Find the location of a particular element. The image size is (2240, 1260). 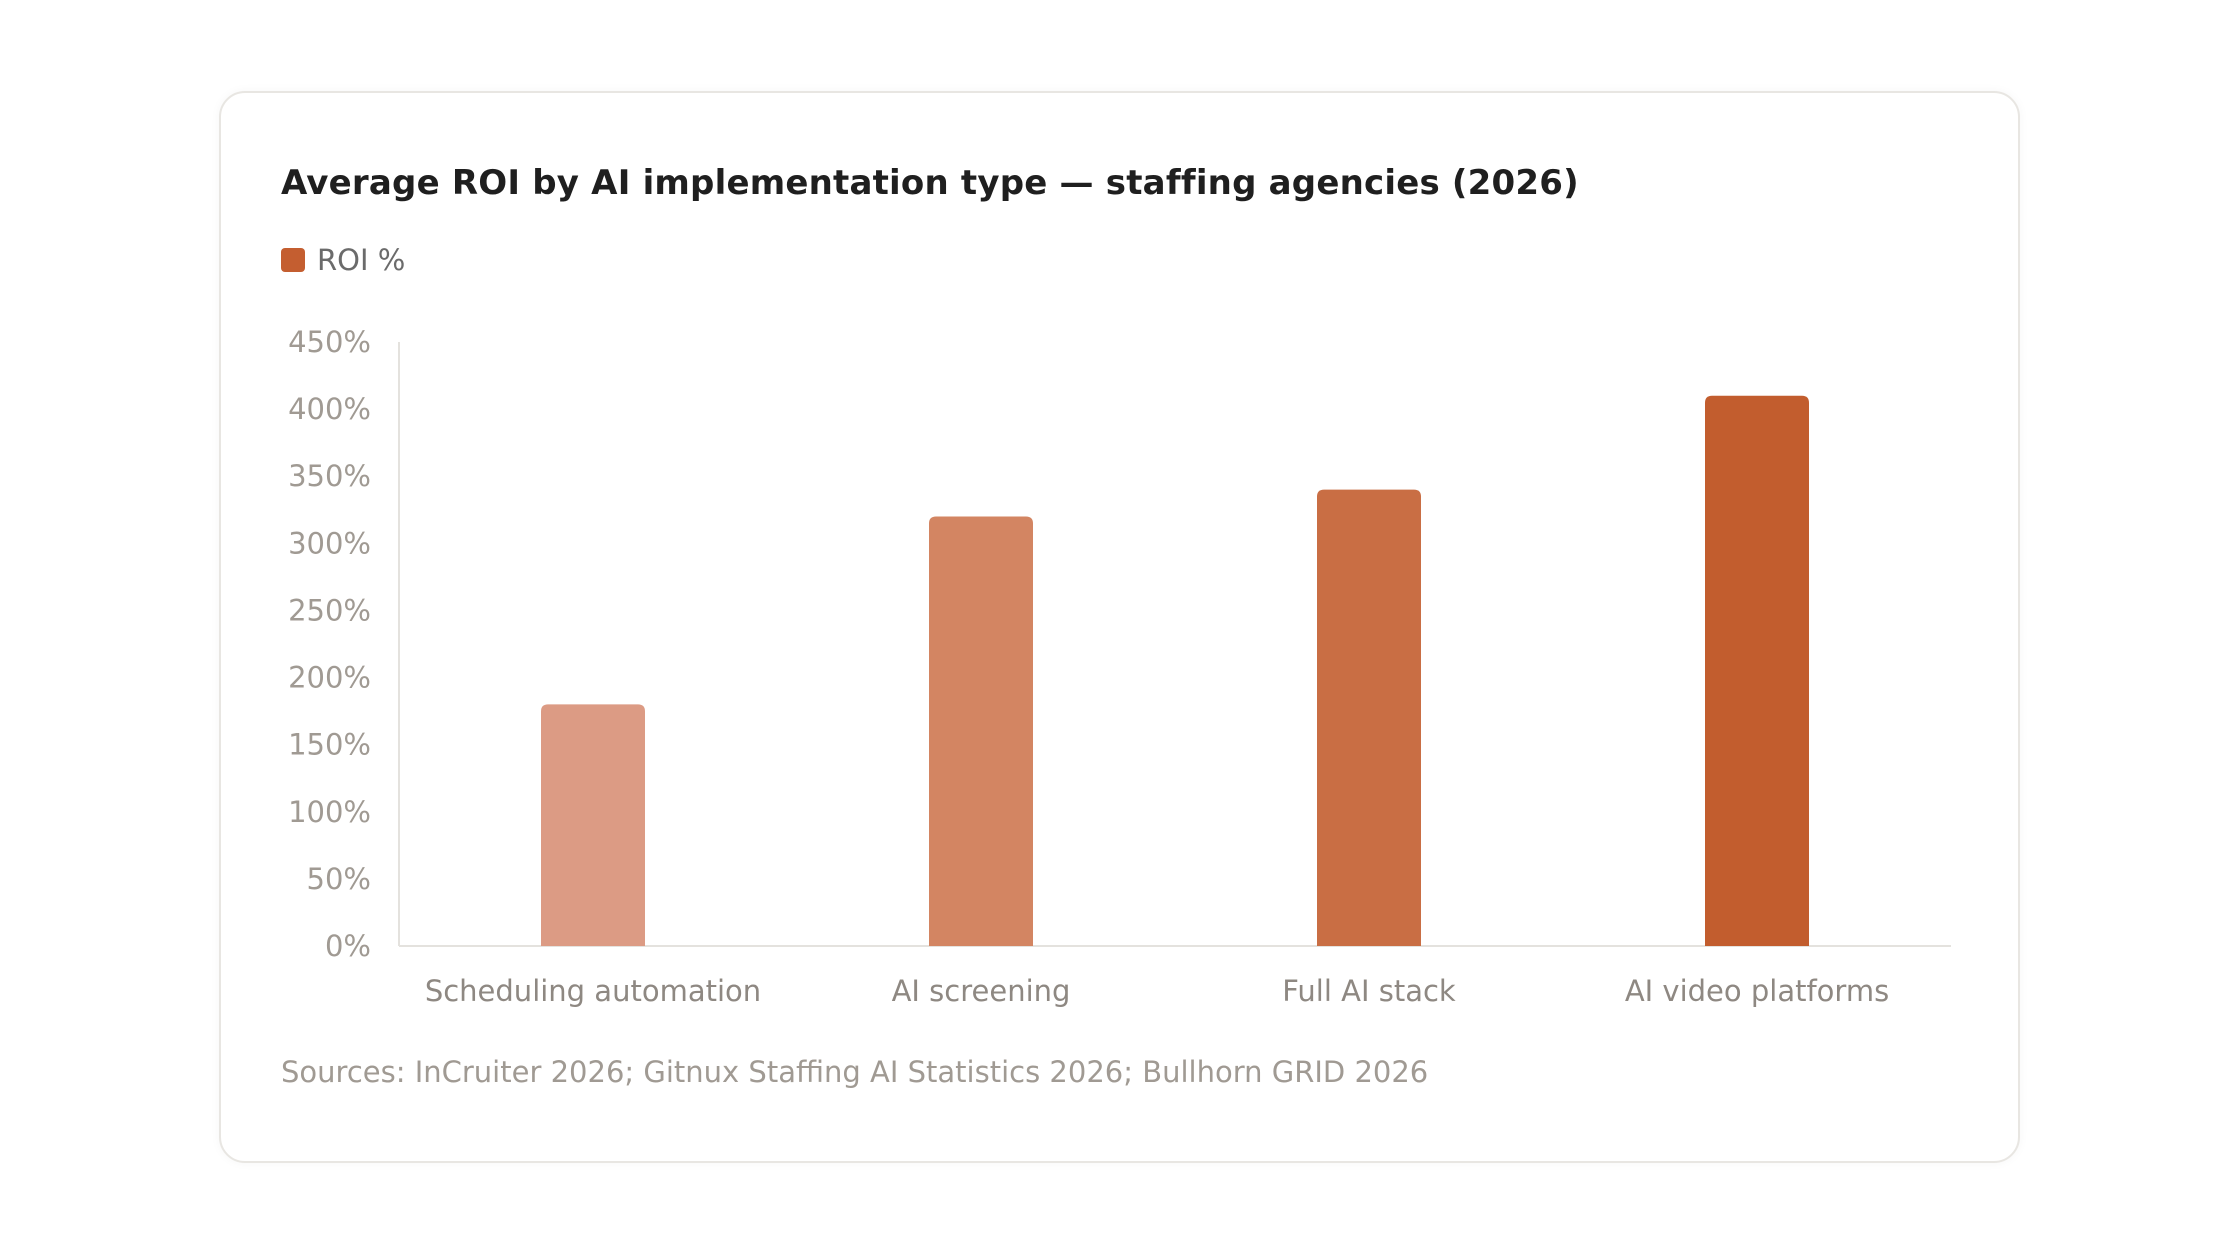

y-tick-label: 100% is located at coordinates (329, 812).